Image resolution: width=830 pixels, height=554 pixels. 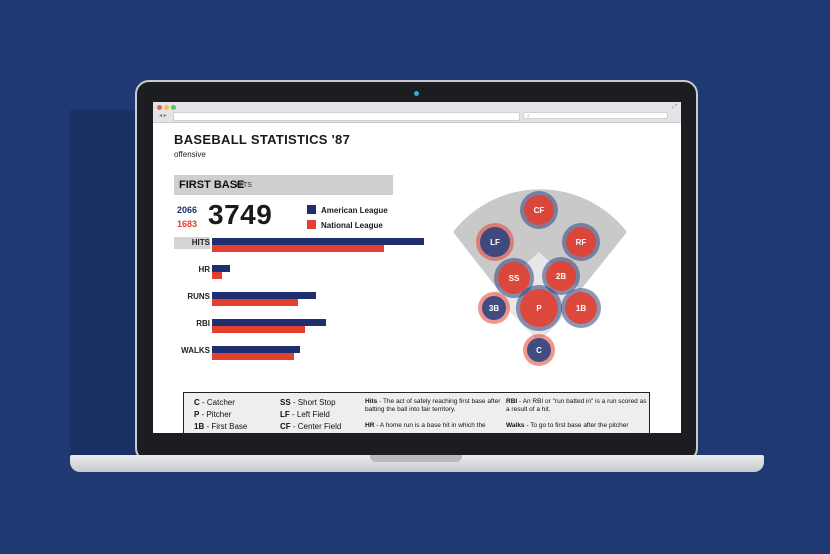 What do you see at coordinates (540, 277) in the screenshot?
I see `baseball-field: CF LF RF SS 2B 3B P 1B C` at bounding box center [540, 277].